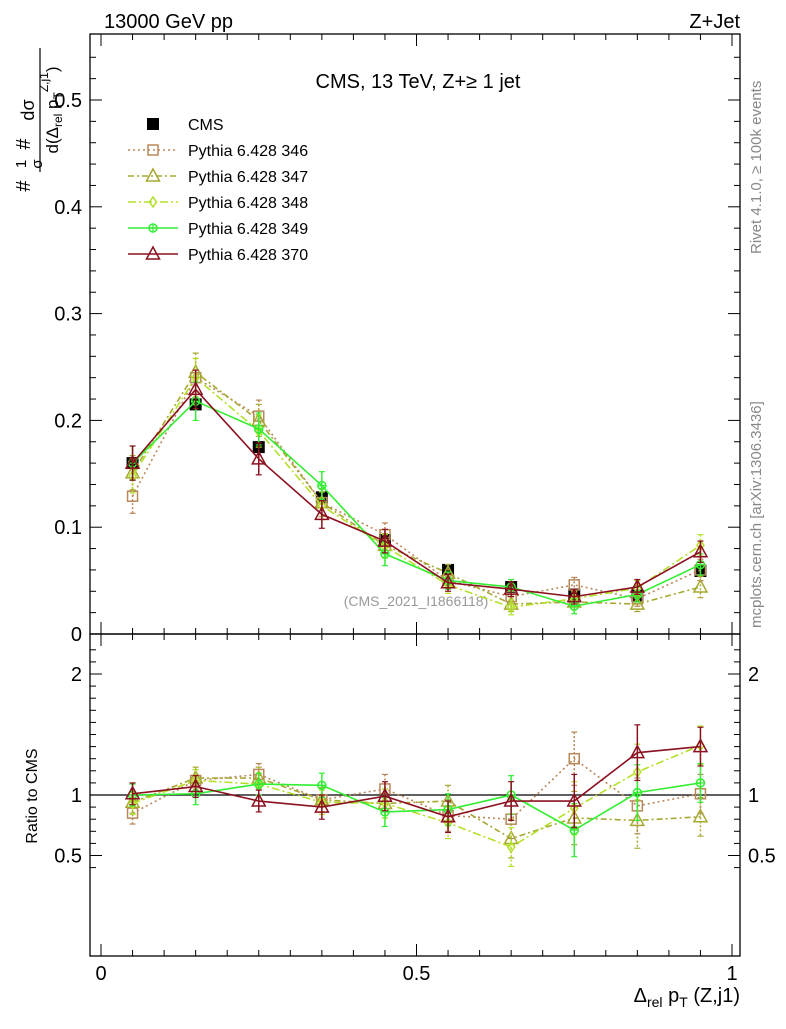 The height and width of the screenshot is (1029, 786). I want to click on ratio-y-tick-label: 2, so click(76, 675).